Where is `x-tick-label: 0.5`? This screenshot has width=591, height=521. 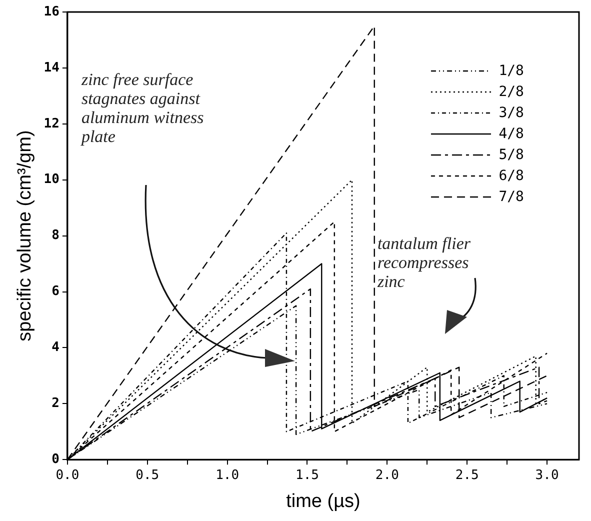 x-tick-label: 0.5 is located at coordinates (148, 475).